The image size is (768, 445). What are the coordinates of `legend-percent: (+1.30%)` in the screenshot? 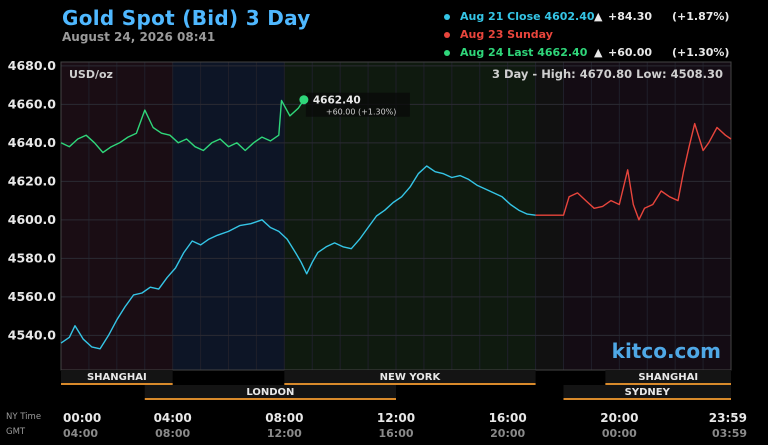 It's located at (701, 52).